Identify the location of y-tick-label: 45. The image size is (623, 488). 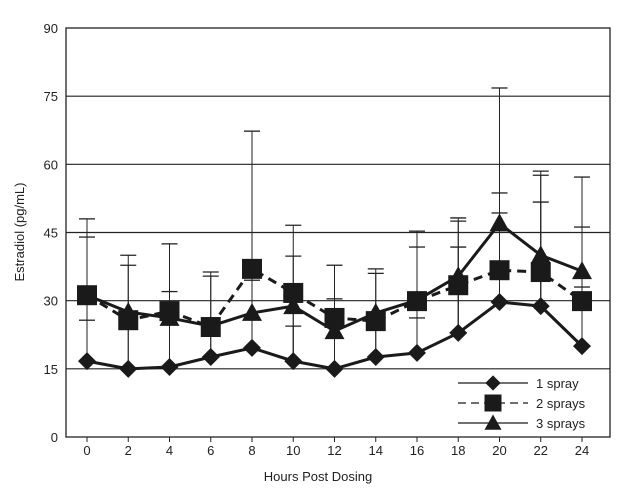
(51, 233).